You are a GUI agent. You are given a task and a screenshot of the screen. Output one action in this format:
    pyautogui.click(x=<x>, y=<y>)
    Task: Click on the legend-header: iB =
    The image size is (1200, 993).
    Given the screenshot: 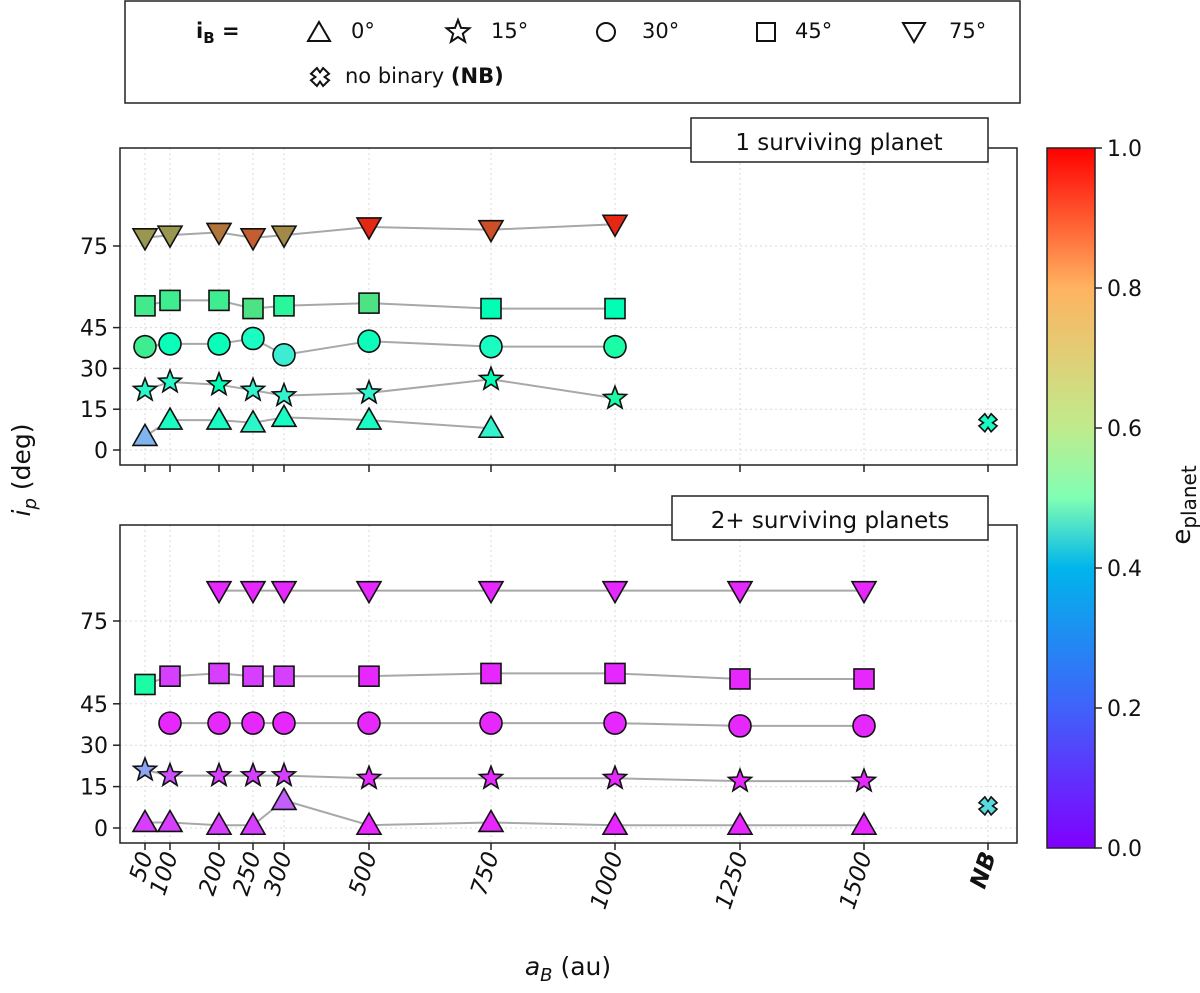 What is the action you would take?
    pyautogui.click(x=218, y=33)
    